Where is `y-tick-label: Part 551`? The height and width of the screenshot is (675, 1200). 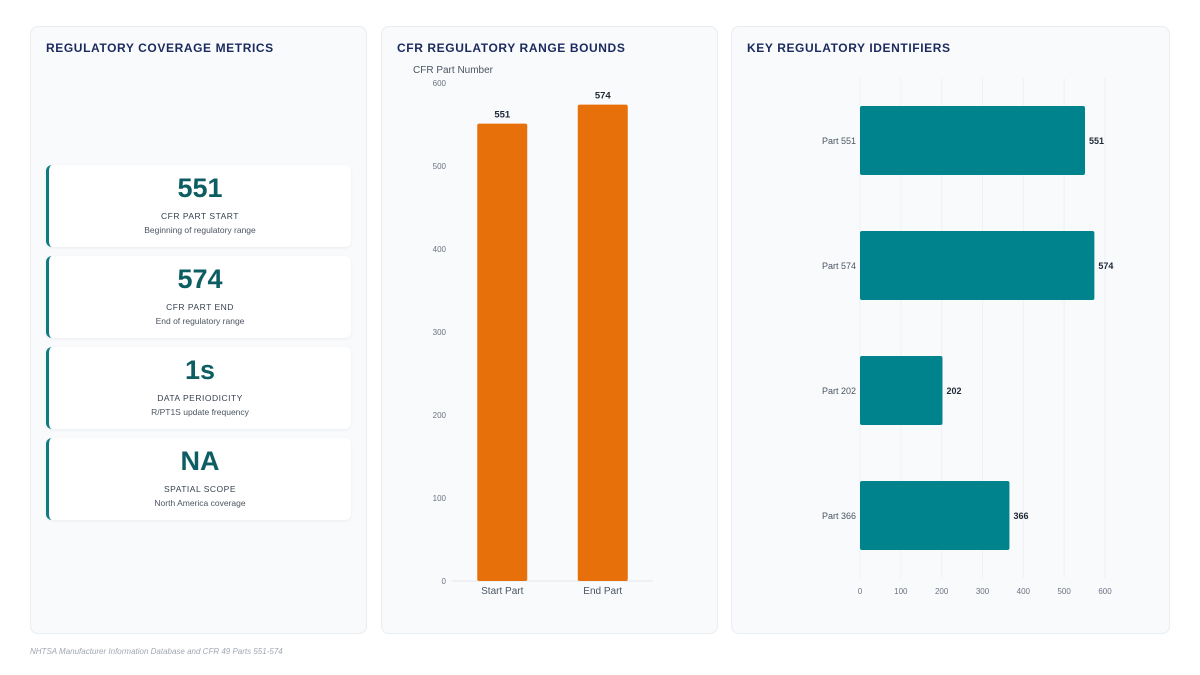
y-tick-label: Part 551 is located at coordinates (839, 141).